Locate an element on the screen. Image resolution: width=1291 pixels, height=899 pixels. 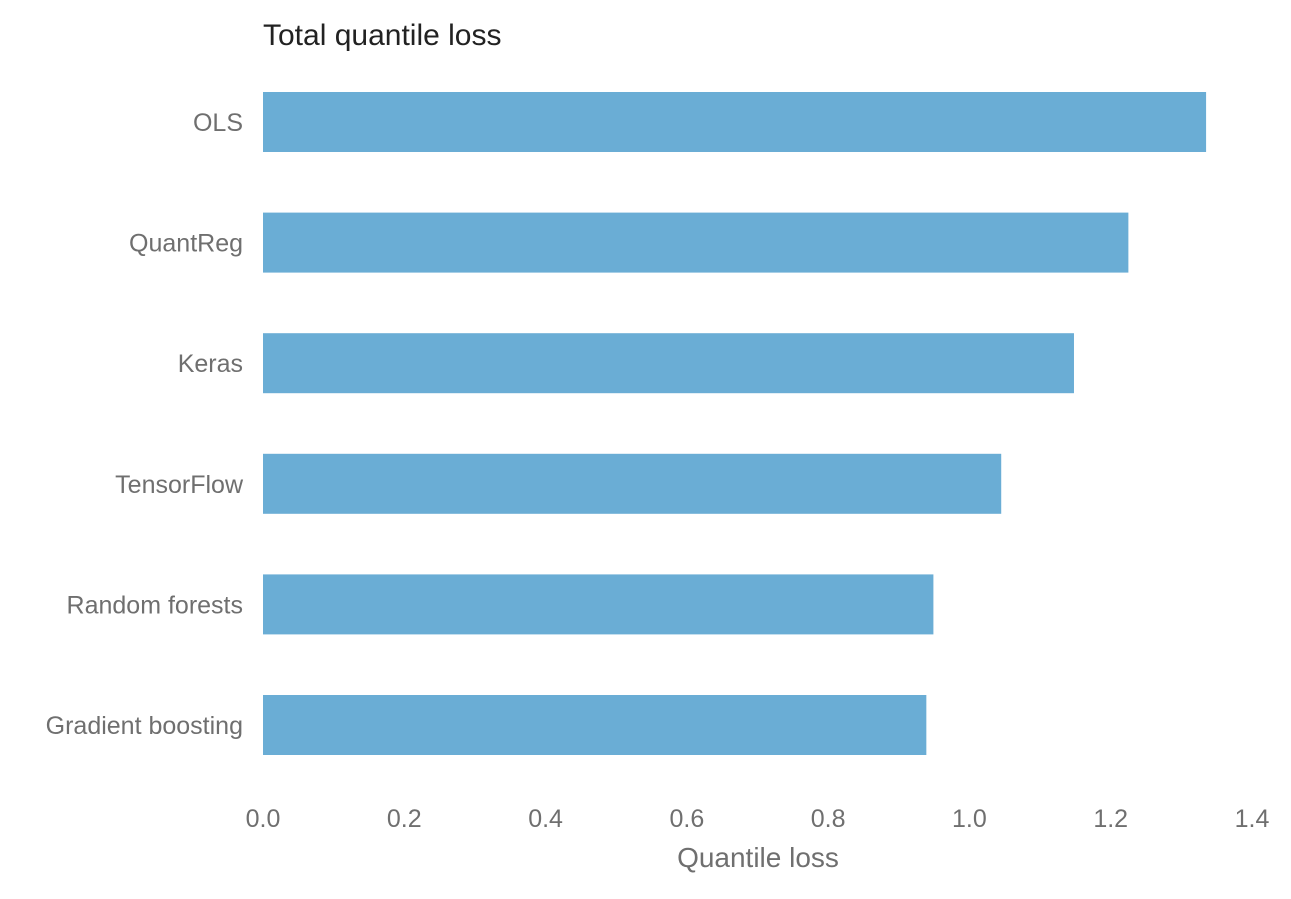
bar-quantreg is located at coordinates (696, 242).